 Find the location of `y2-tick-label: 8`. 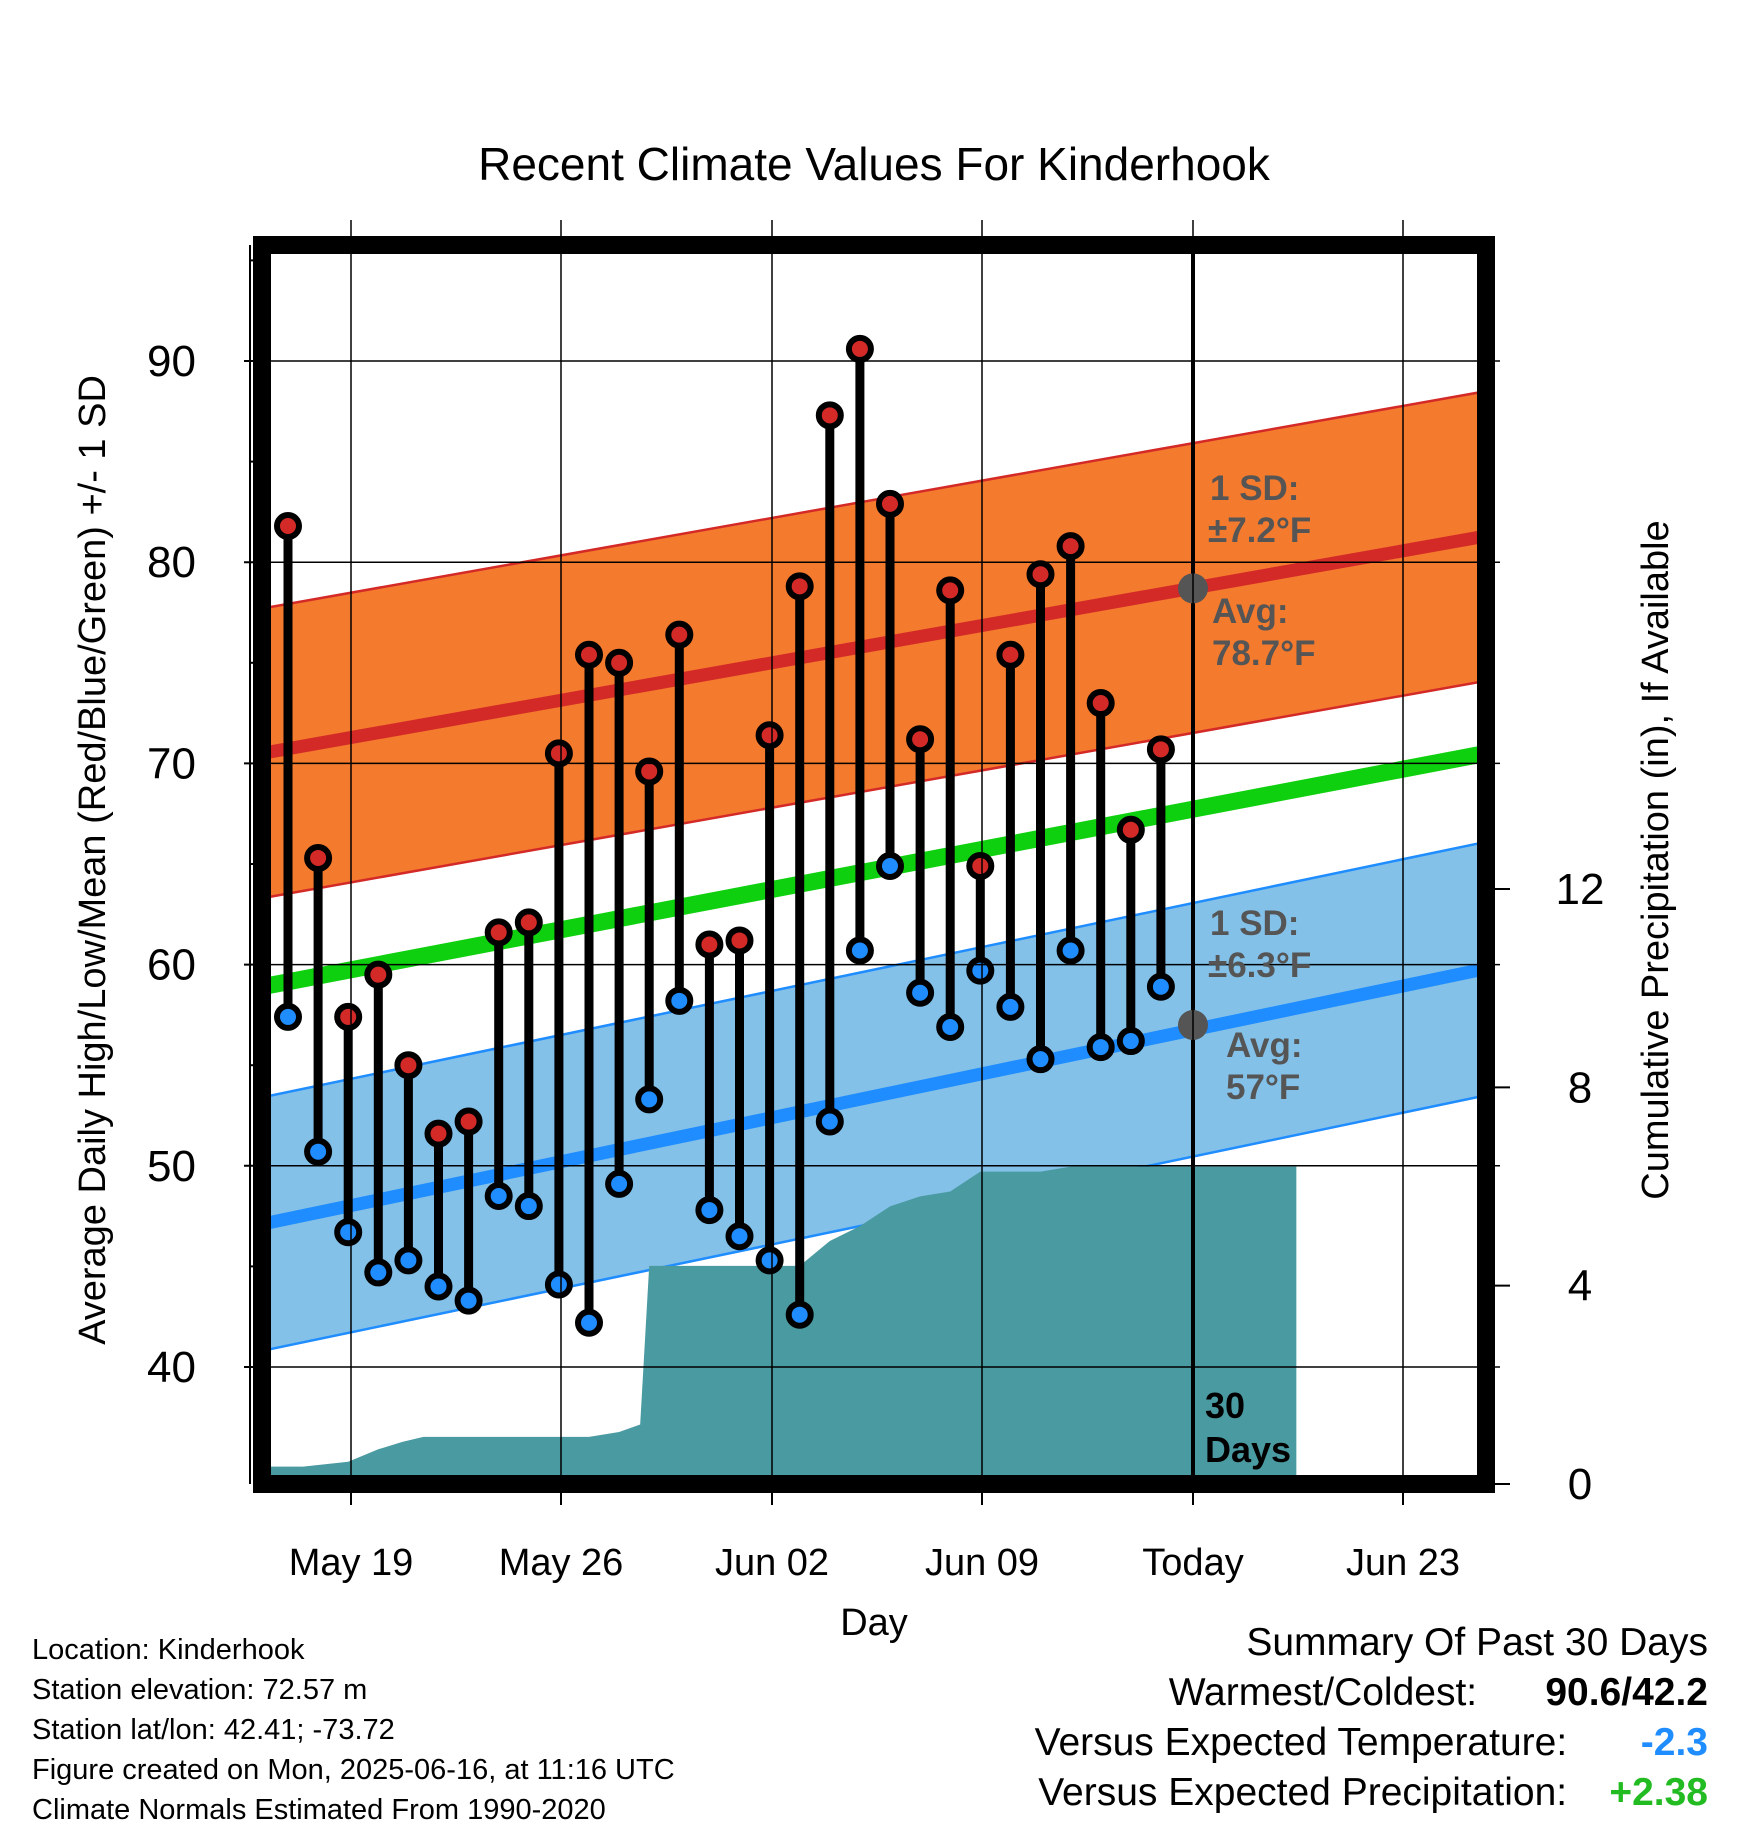

y2-tick-label: 8 is located at coordinates (1580, 1087).